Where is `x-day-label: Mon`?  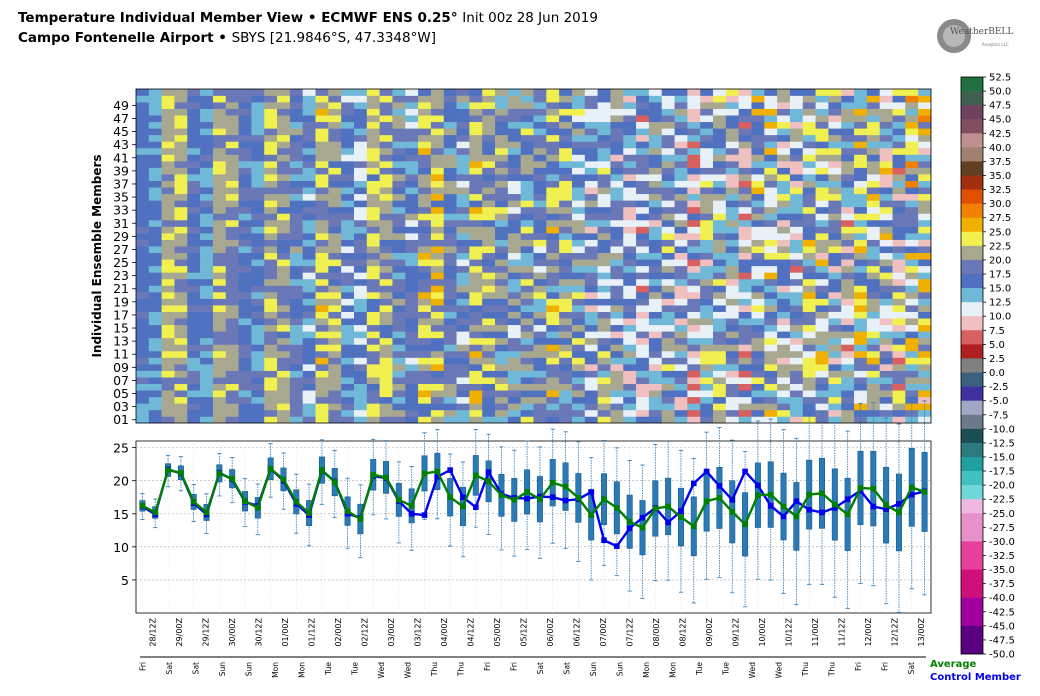 x-day-label: Mon is located at coordinates (301, 670).